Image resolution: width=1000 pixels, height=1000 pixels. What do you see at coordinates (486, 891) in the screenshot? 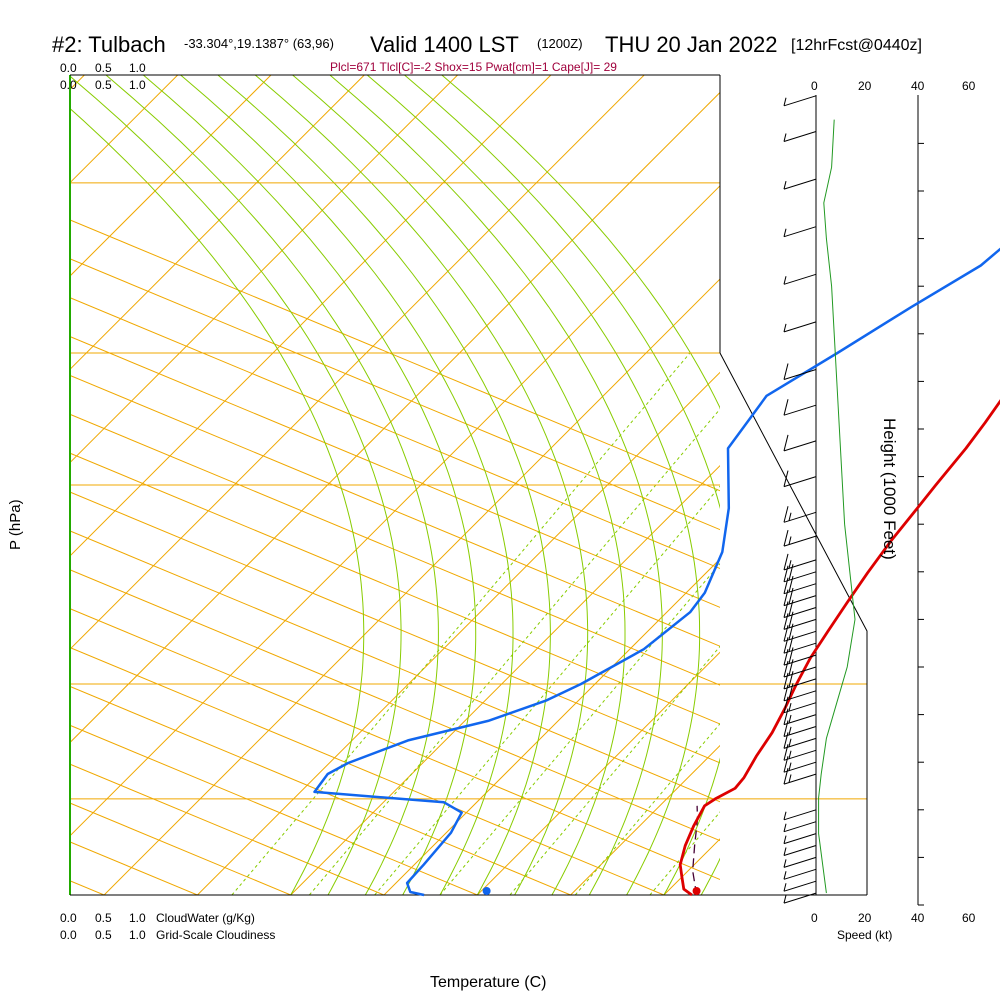
I see `surface-dewpoint-marker` at bounding box center [486, 891].